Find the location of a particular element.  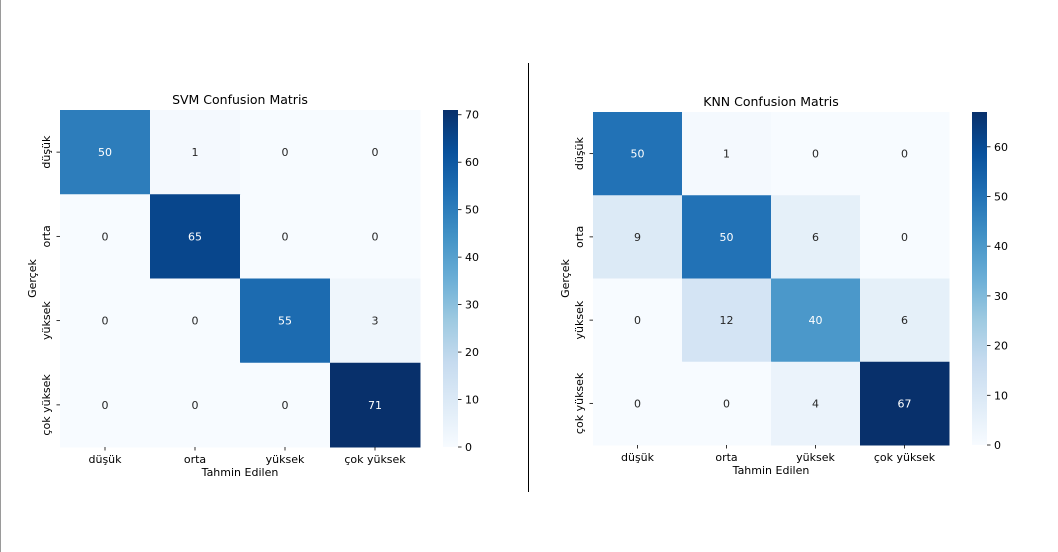

cell-value-label: 40 is located at coordinates (816, 320).